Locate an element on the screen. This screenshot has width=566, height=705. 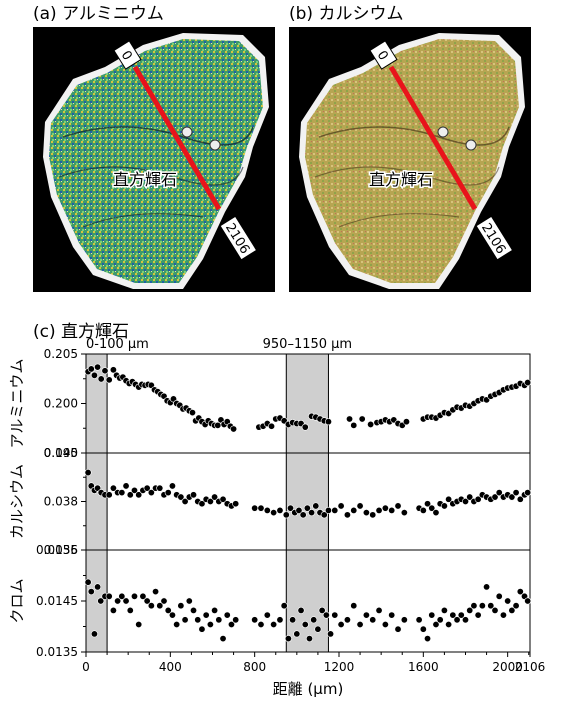
series-label: アルミニウム is located at coordinates (17, 404).